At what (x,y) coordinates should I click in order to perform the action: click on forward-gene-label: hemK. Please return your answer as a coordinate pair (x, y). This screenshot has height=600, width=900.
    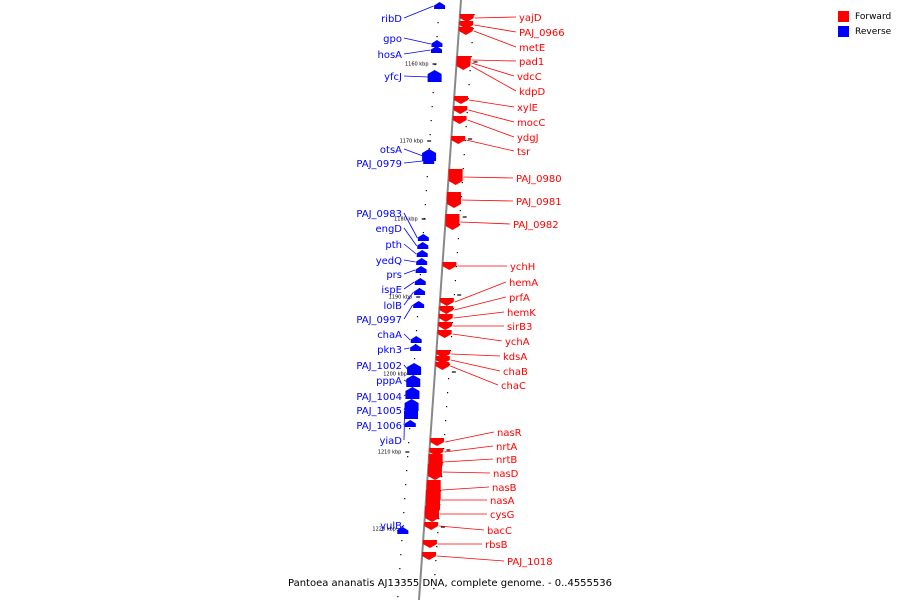
    Looking at the image, I should click on (521, 313).